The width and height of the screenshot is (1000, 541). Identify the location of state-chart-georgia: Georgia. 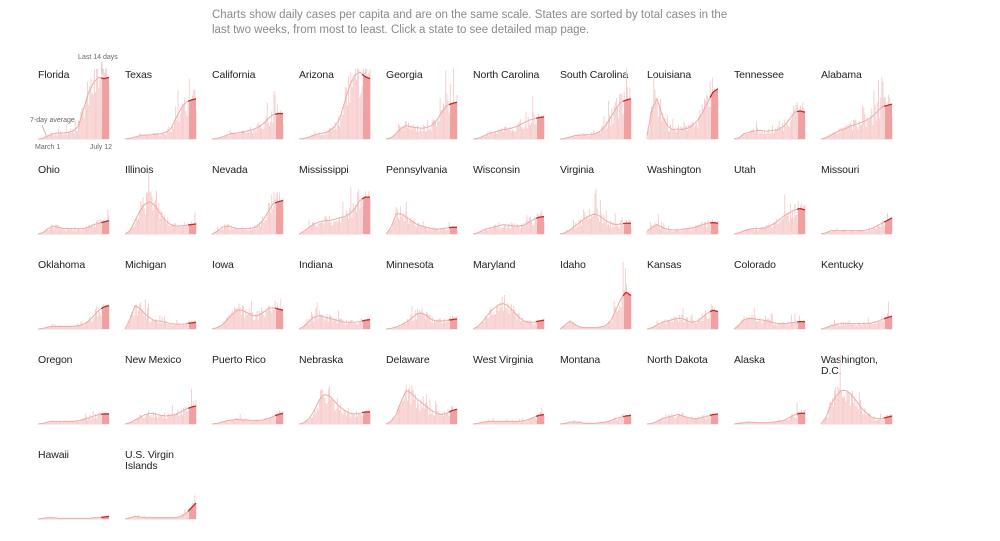
(427, 113).